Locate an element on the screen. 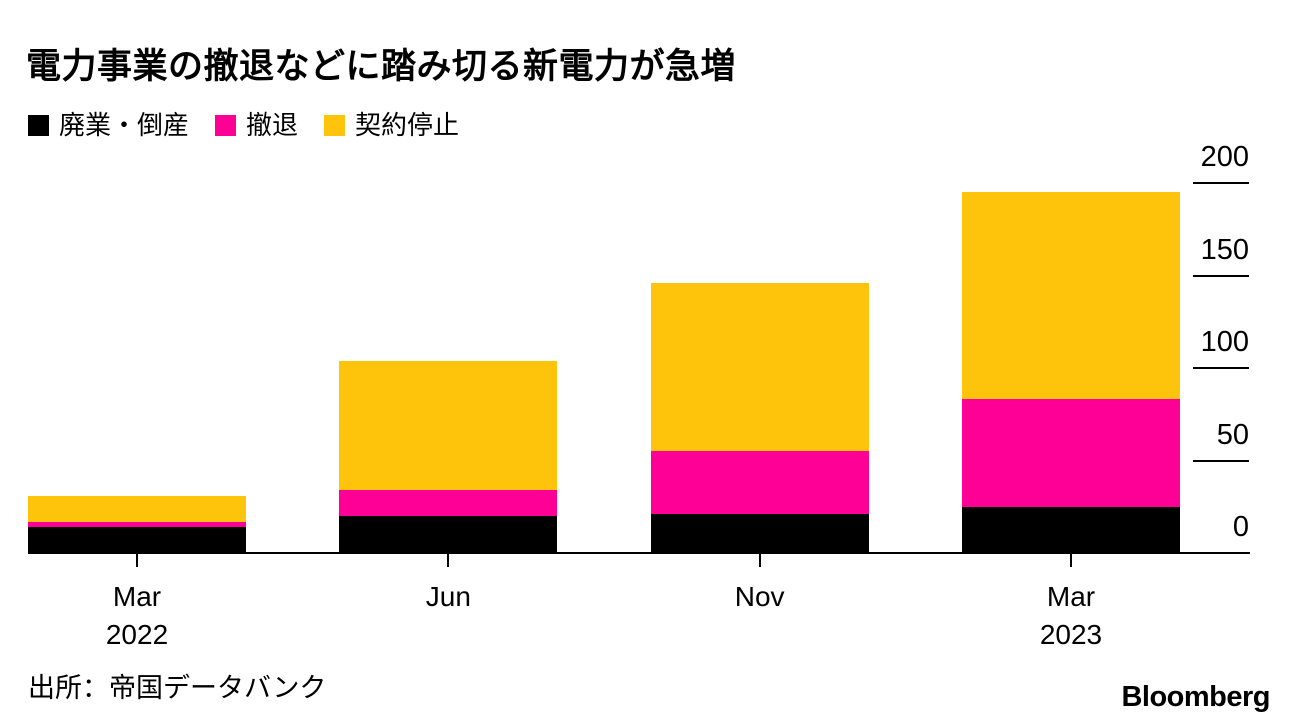 This screenshot has width=1296, height=724. chart-title: 電力事業の撤退などに踏み切る新電力が急増 is located at coordinates (381, 66).